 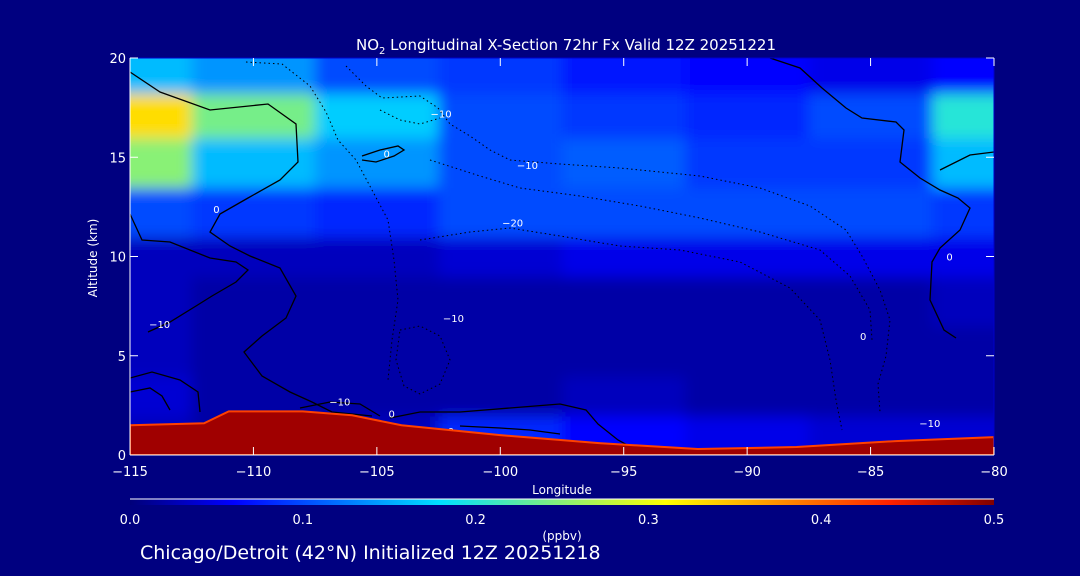 I want to click on contour-zero-small-loop, so click(x=383, y=154).